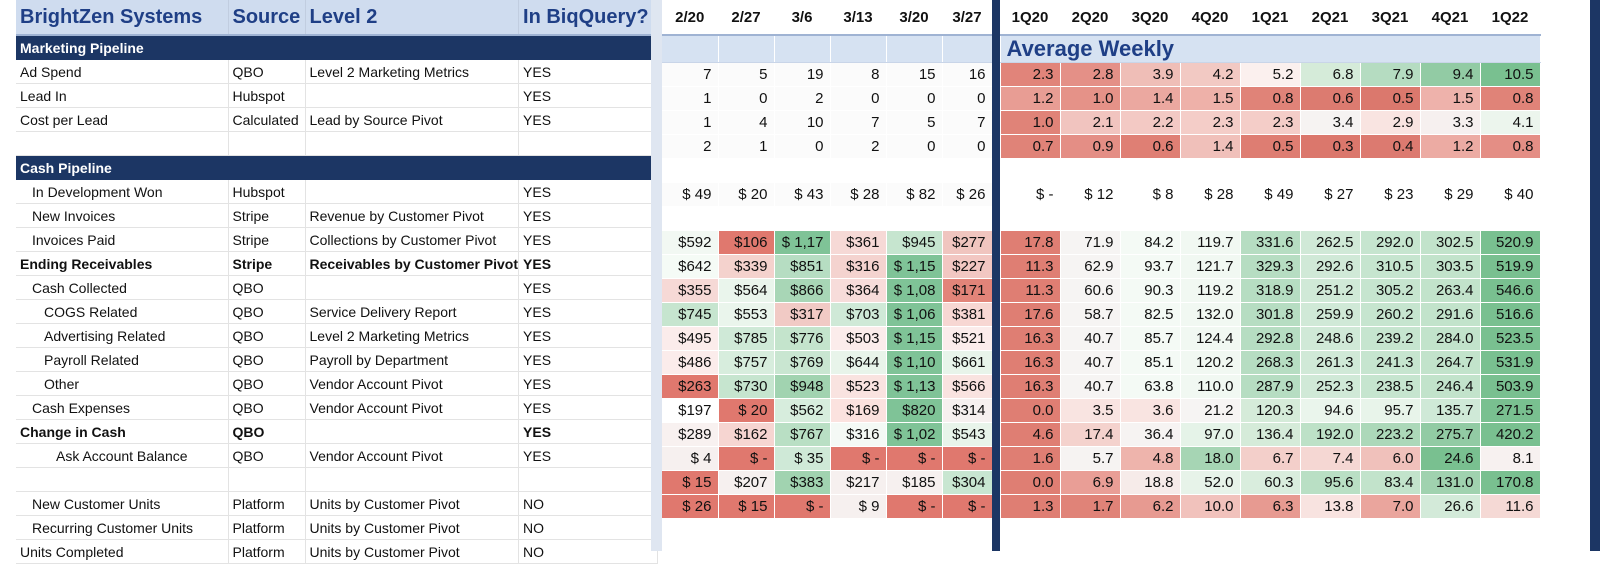 The height and width of the screenshot is (564, 1600). Describe the element at coordinates (858, 122) in the screenshot. I see `weekly-value-cell: 7` at that location.